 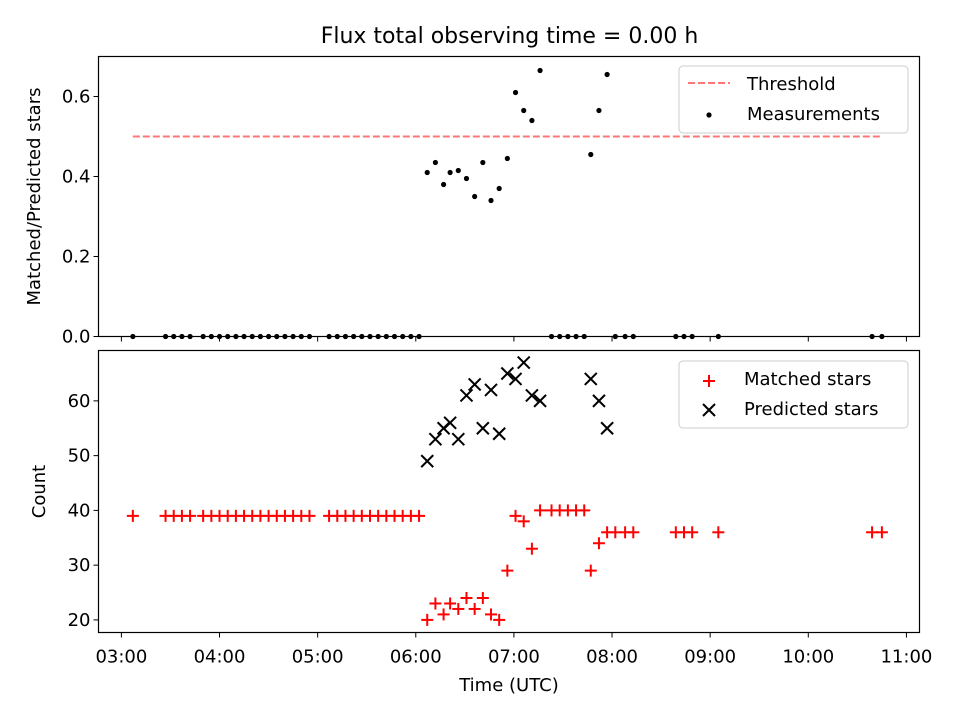 I want to click on top-y-tick-label: 0.6, so click(x=76, y=97).